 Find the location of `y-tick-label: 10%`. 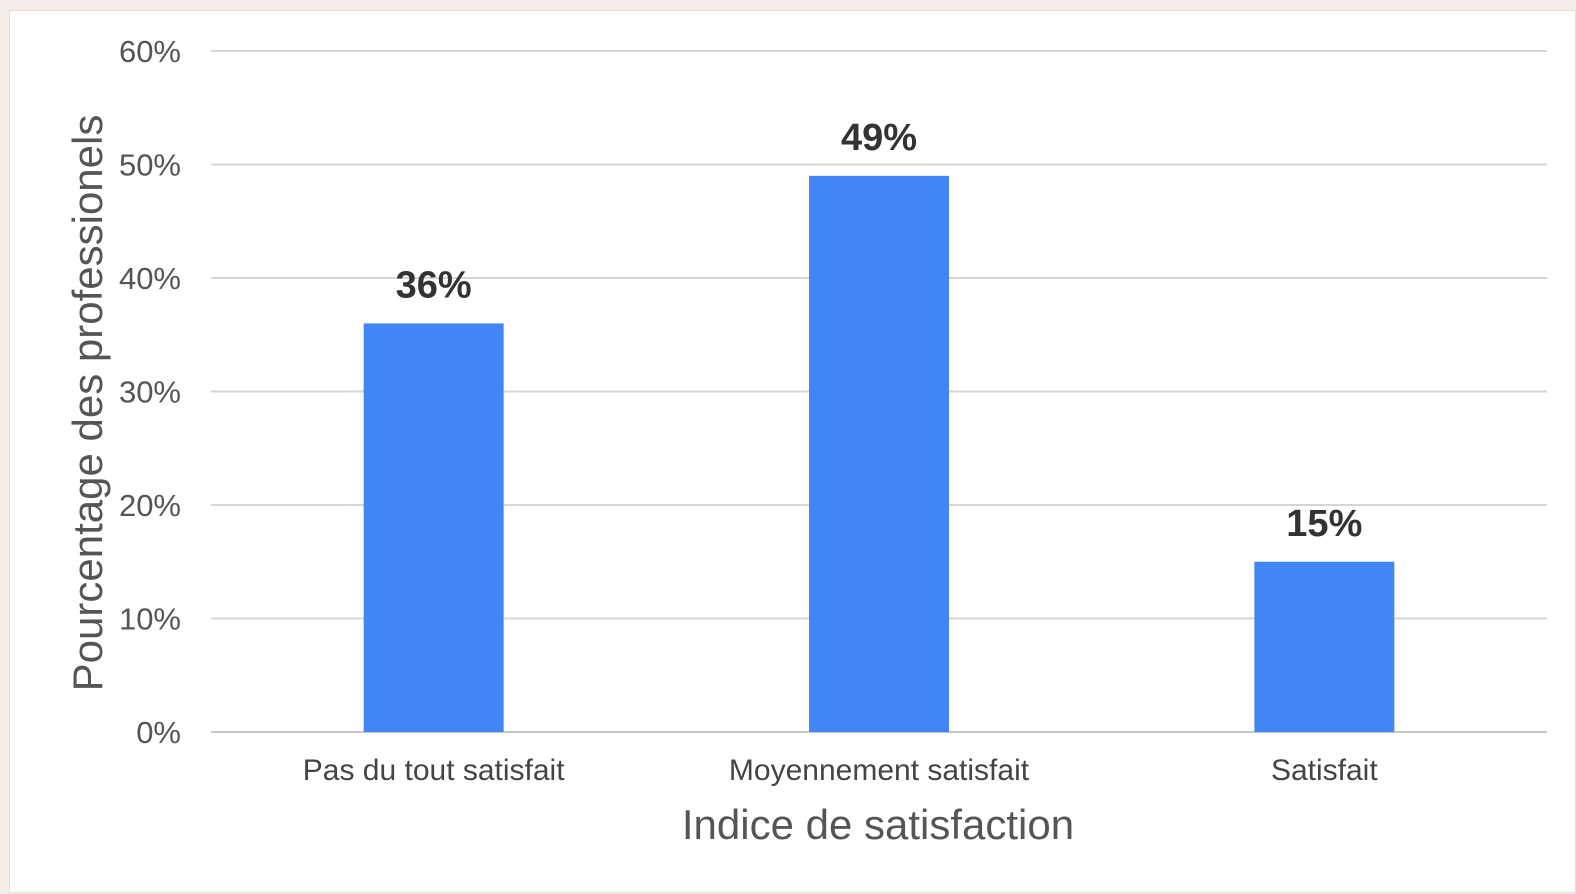

y-tick-label: 10% is located at coordinates (150, 619).